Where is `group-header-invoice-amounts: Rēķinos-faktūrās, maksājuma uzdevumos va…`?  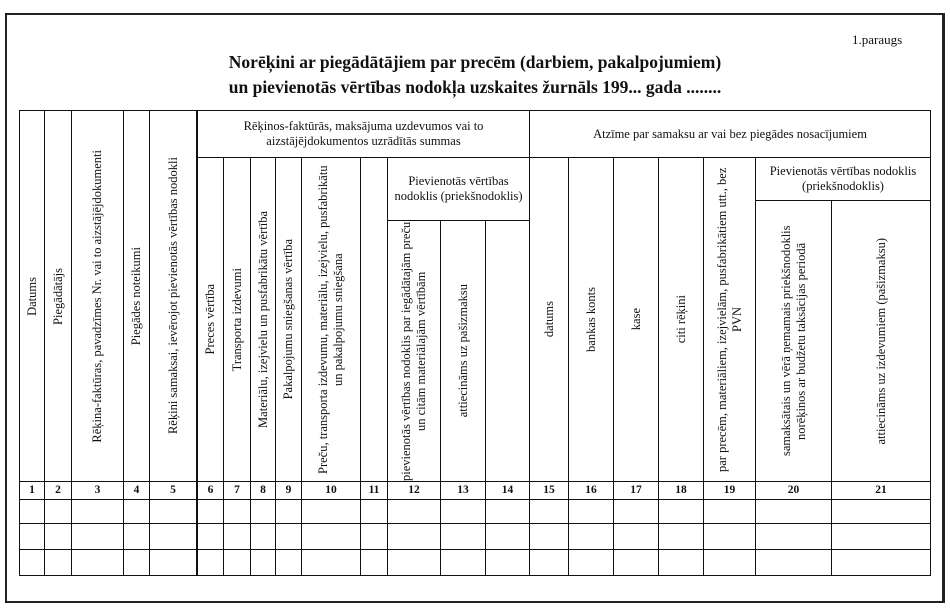 group-header-invoice-amounts: Rēķinos-faktūrās, maksājuma uzdevumos va… is located at coordinates (363, 134).